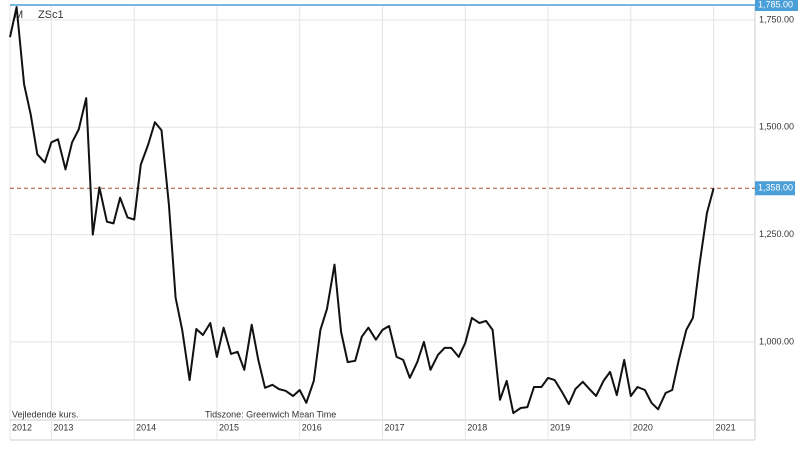  What do you see at coordinates (229, 427) in the screenshot?
I see `x-tick-label: 2015` at bounding box center [229, 427].